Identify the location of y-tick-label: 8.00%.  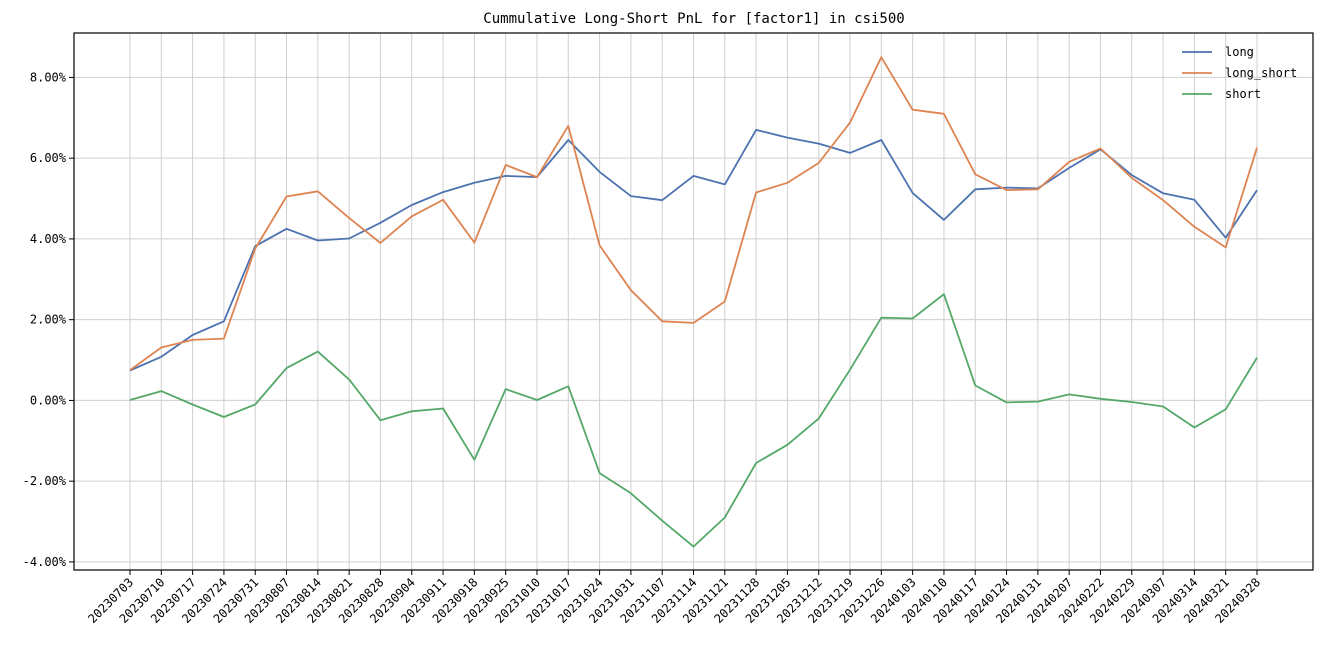
(48, 77).